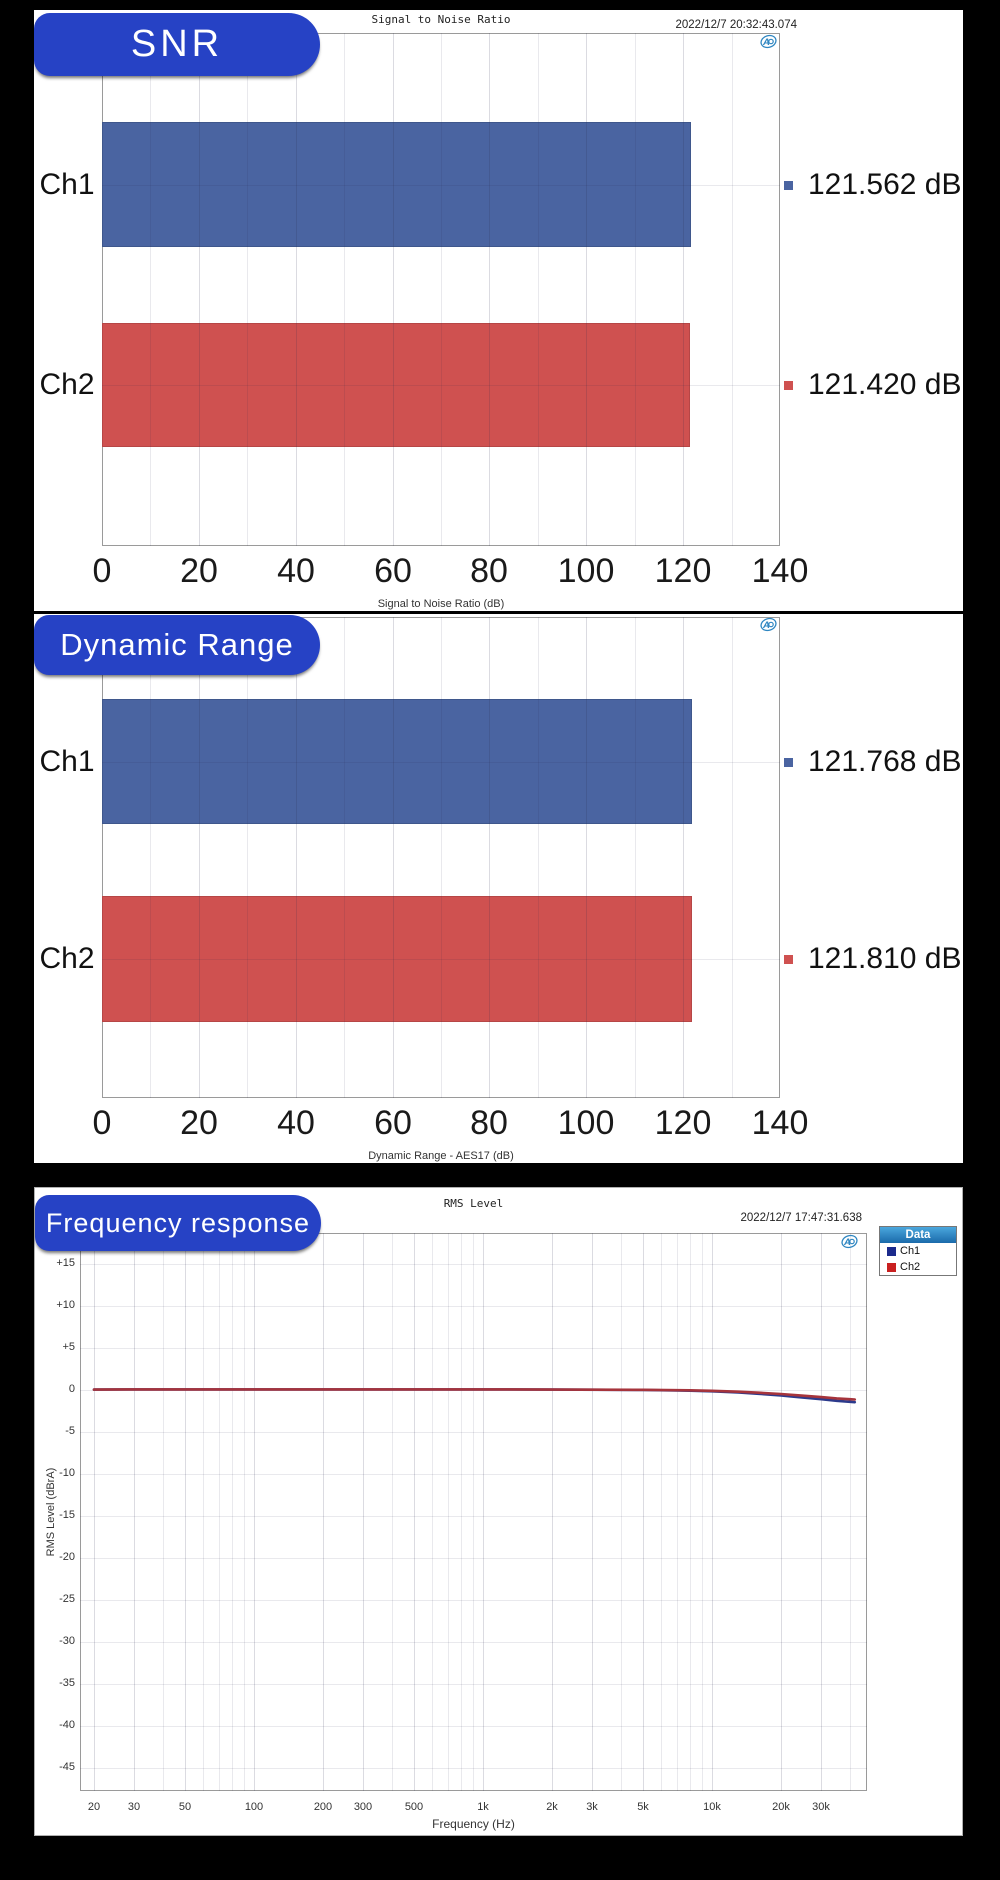 This screenshot has width=1000, height=1880. Describe the element at coordinates (185, 1807) in the screenshot. I see `freq-tick-label: 50` at that location.